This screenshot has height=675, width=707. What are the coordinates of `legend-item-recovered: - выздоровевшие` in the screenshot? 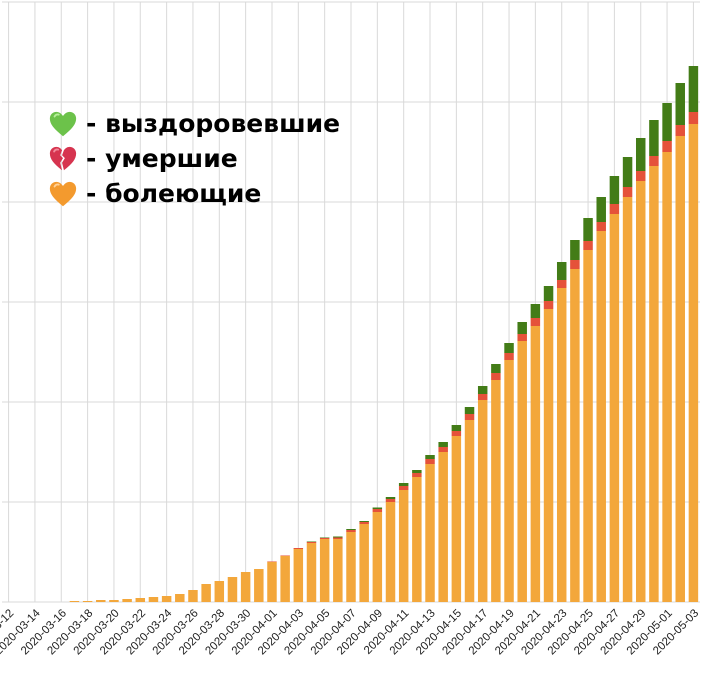 It's located at (194, 123).